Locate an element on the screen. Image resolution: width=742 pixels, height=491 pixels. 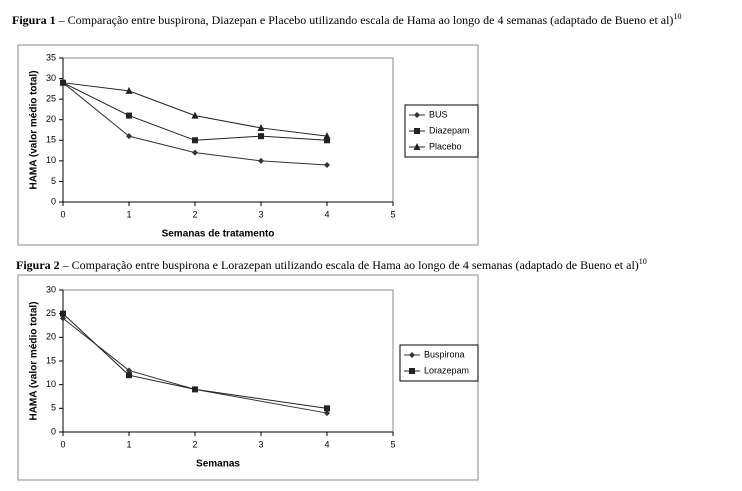
caption-label: Figura 1 is located at coordinates (34, 20).